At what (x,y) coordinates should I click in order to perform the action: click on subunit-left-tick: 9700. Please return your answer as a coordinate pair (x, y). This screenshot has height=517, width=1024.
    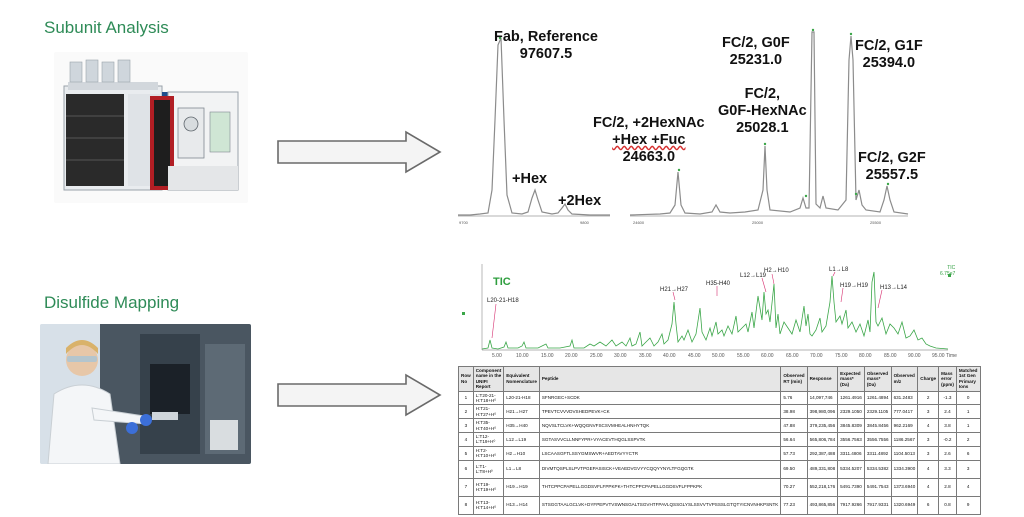
    Looking at the image, I should click on (464, 222).